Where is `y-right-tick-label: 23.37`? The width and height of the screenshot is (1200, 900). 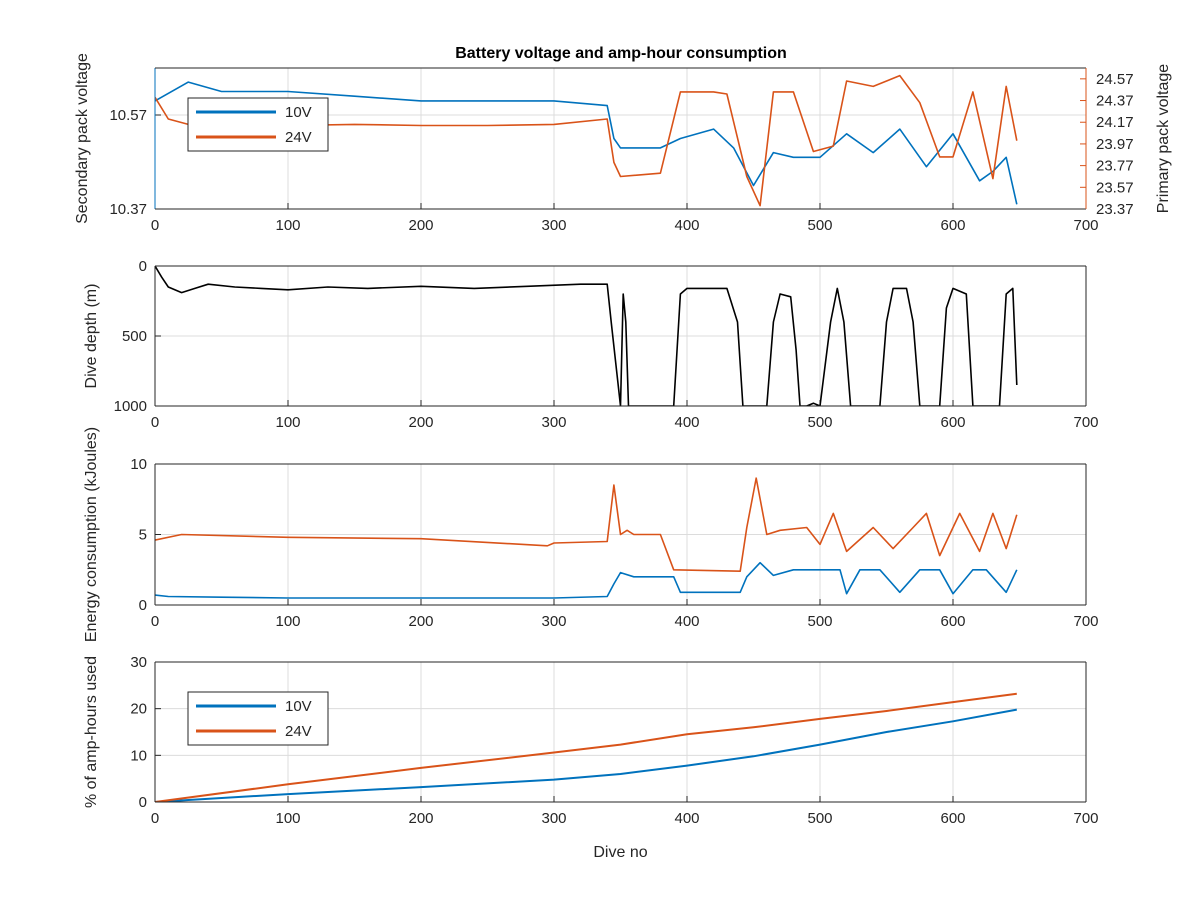
y-right-tick-label: 23.37 is located at coordinates (1115, 209).